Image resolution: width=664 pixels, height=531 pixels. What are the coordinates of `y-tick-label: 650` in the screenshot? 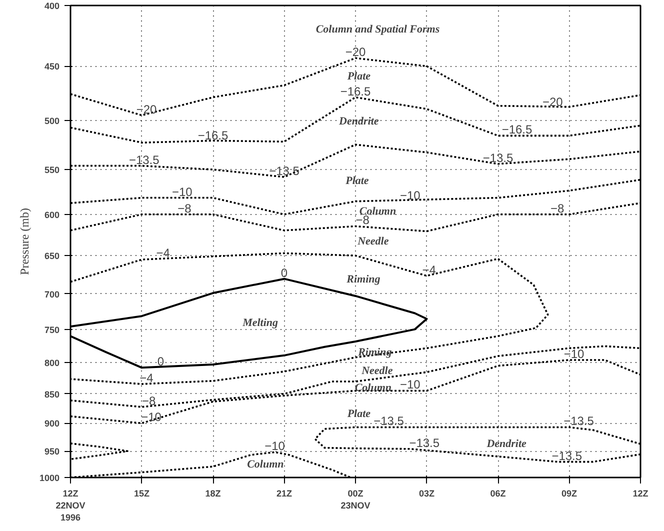 It's located at (52, 256).